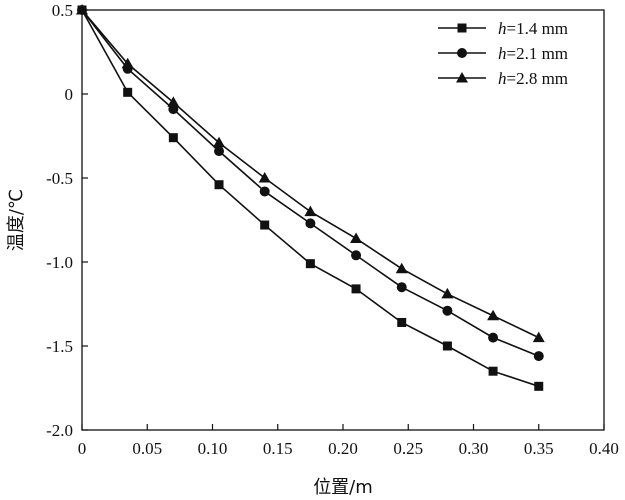 The width and height of the screenshot is (625, 500). Describe the element at coordinates (474, 448) in the screenshot. I see `x-tick-label: 0.30` at that location.